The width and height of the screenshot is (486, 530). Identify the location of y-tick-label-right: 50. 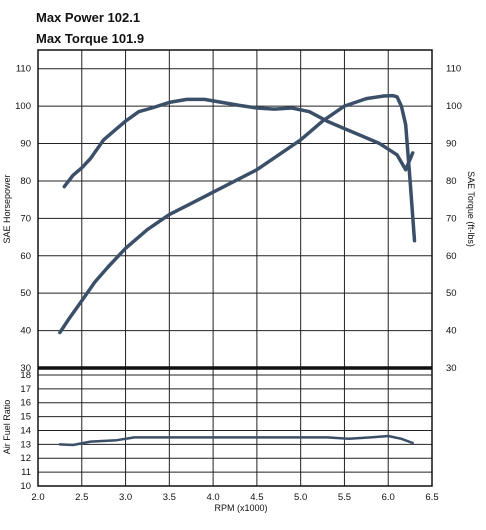
(451, 293).